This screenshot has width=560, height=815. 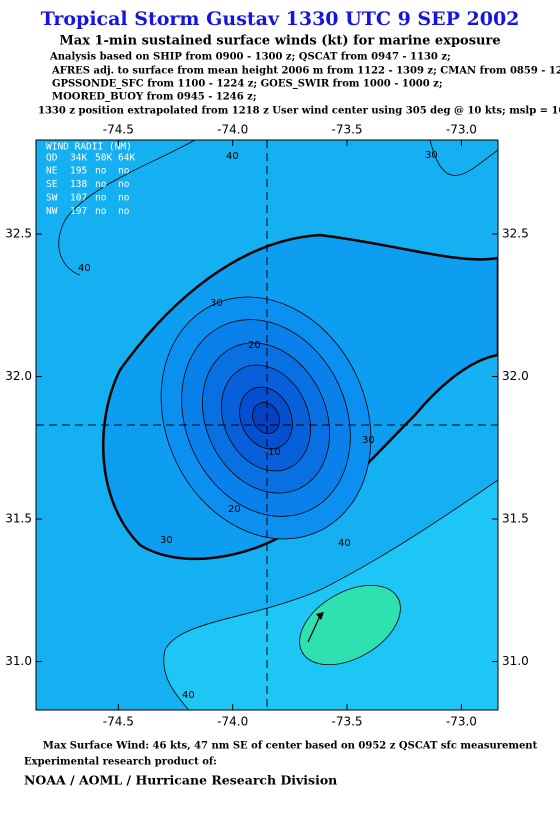 What do you see at coordinates (78, 158) in the screenshot?
I see `wind-radii-header: 34K` at bounding box center [78, 158].